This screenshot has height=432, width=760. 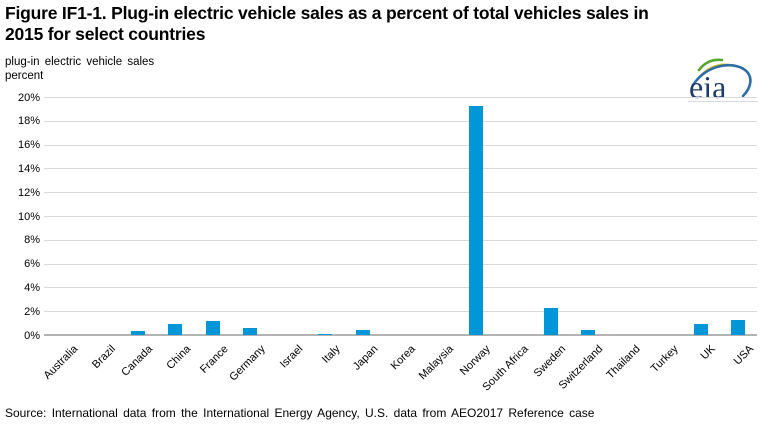 What do you see at coordinates (103, 357) in the screenshot?
I see `x-axis-label: Brazil` at bounding box center [103, 357].